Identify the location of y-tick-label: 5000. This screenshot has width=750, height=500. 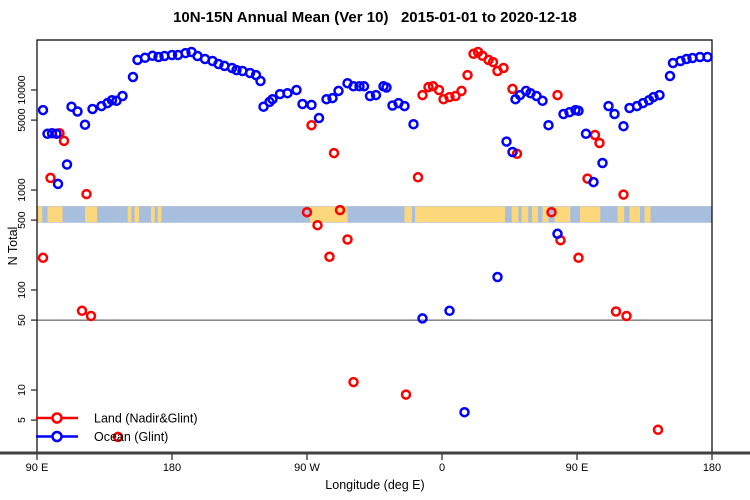
(22, 120).